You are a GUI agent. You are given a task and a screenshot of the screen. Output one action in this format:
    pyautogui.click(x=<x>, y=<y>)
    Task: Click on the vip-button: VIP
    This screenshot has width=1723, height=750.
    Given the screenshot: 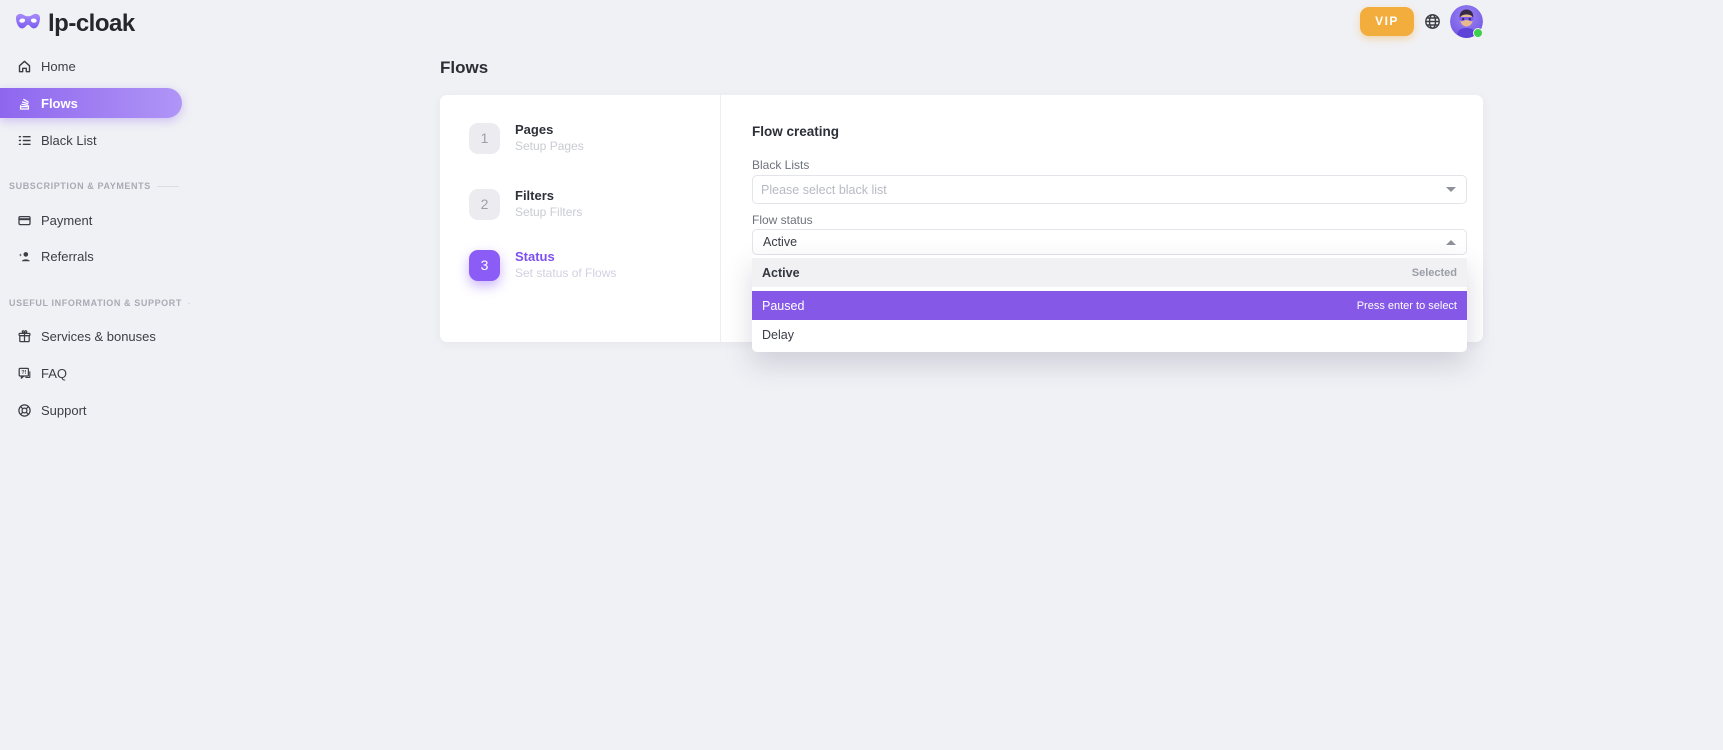 What is the action you would take?
    pyautogui.click(x=1387, y=21)
    